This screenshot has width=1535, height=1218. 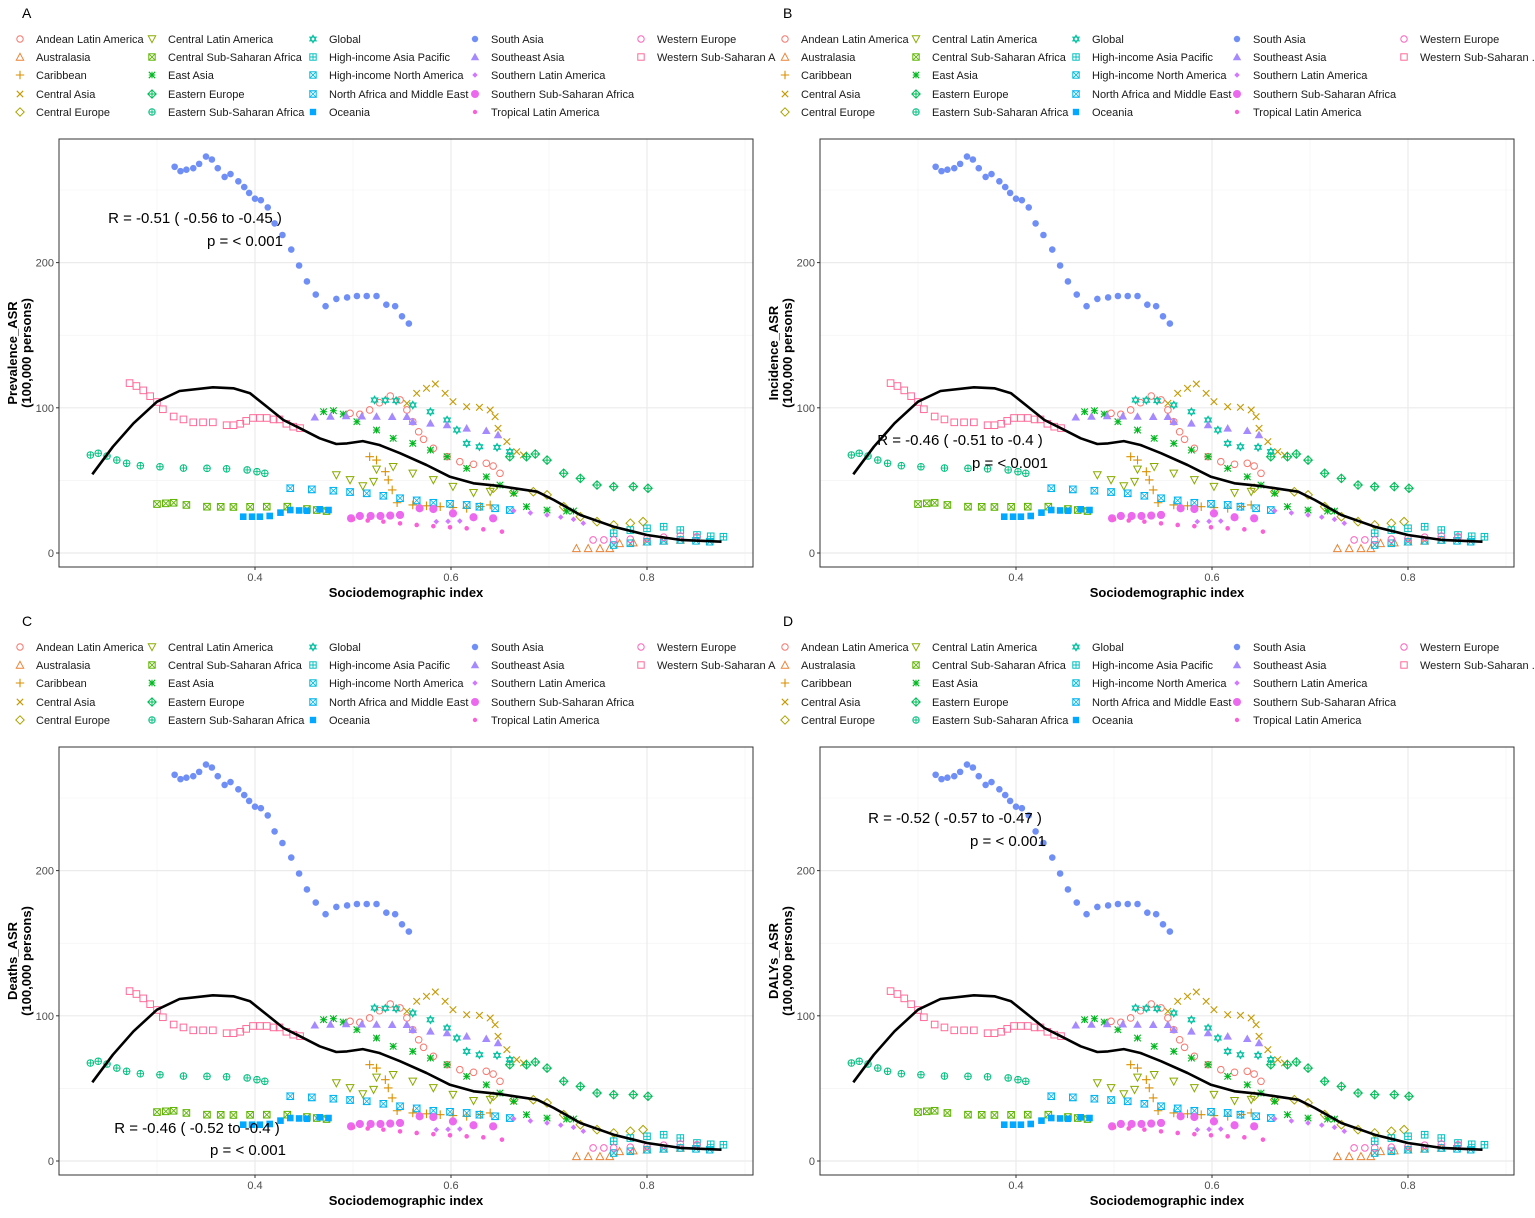 I want to click on legend-key-square-x-icon, so click(x=1076, y=683).